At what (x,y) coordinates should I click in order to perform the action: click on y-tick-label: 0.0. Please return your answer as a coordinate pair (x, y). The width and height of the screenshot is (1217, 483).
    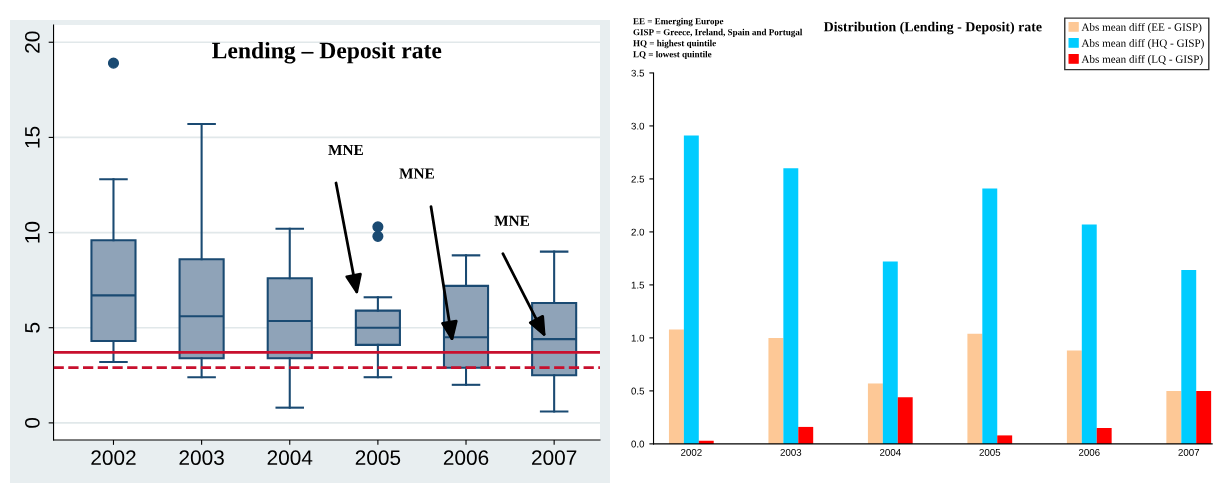
    Looking at the image, I should click on (638, 444).